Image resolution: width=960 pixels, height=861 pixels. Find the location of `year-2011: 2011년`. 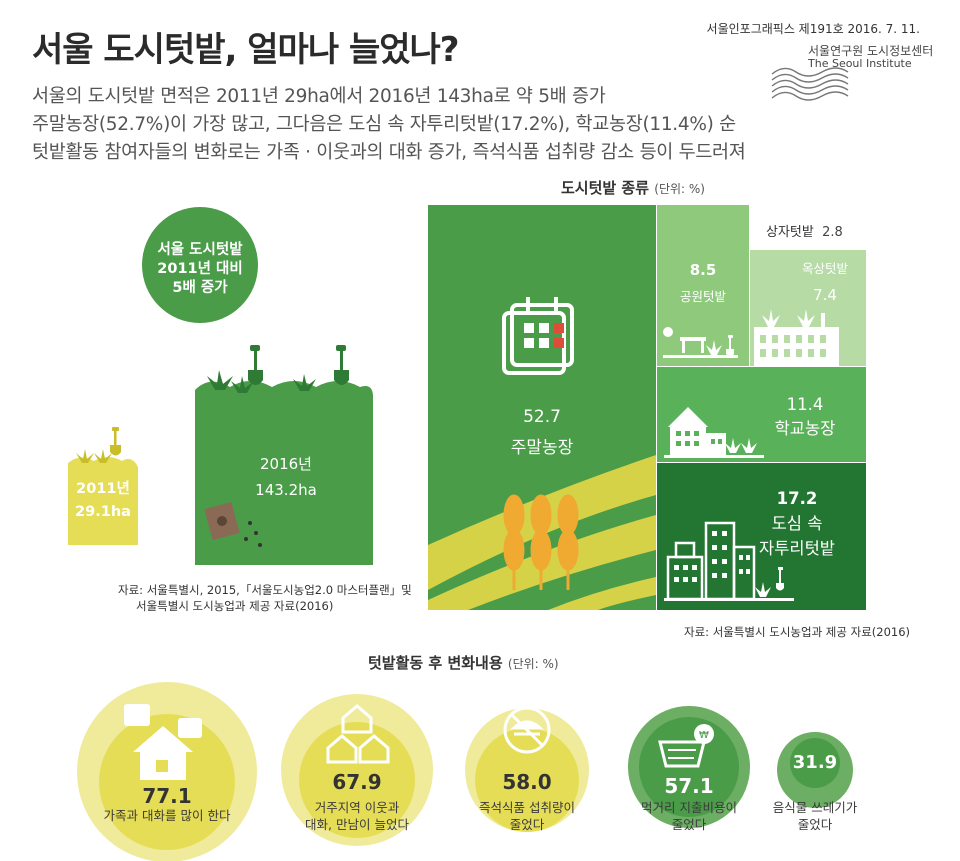

year-2011: 2011년 is located at coordinates (103, 489).